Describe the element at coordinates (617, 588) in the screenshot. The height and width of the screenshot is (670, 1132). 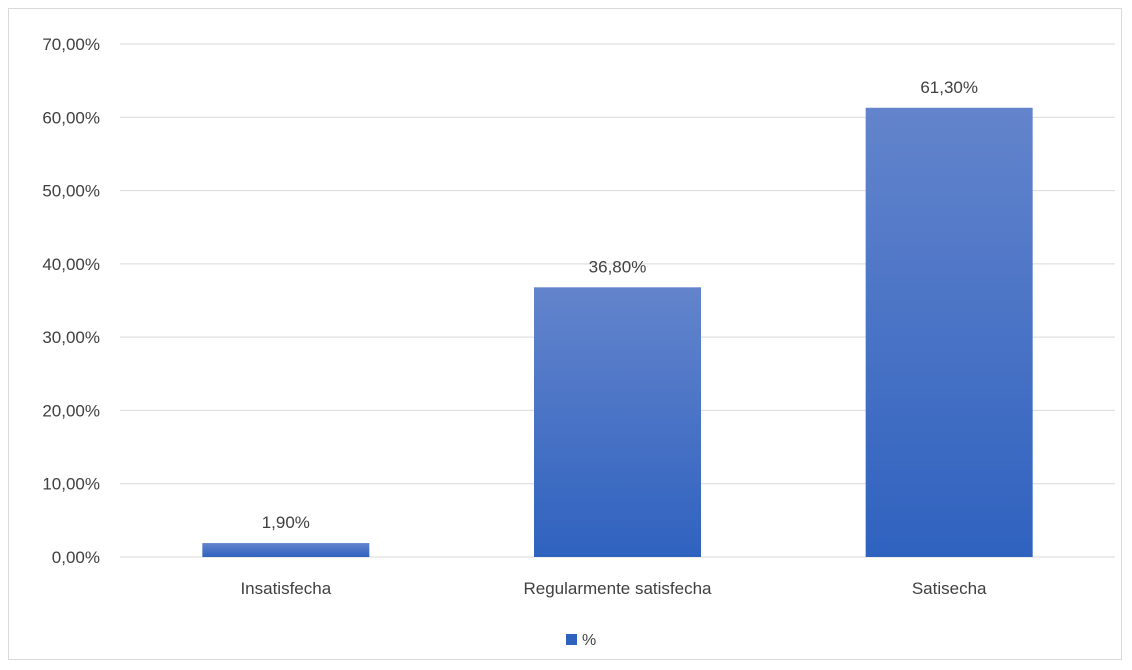
I see `x-tick-label: Regularmente satisfecha` at that location.